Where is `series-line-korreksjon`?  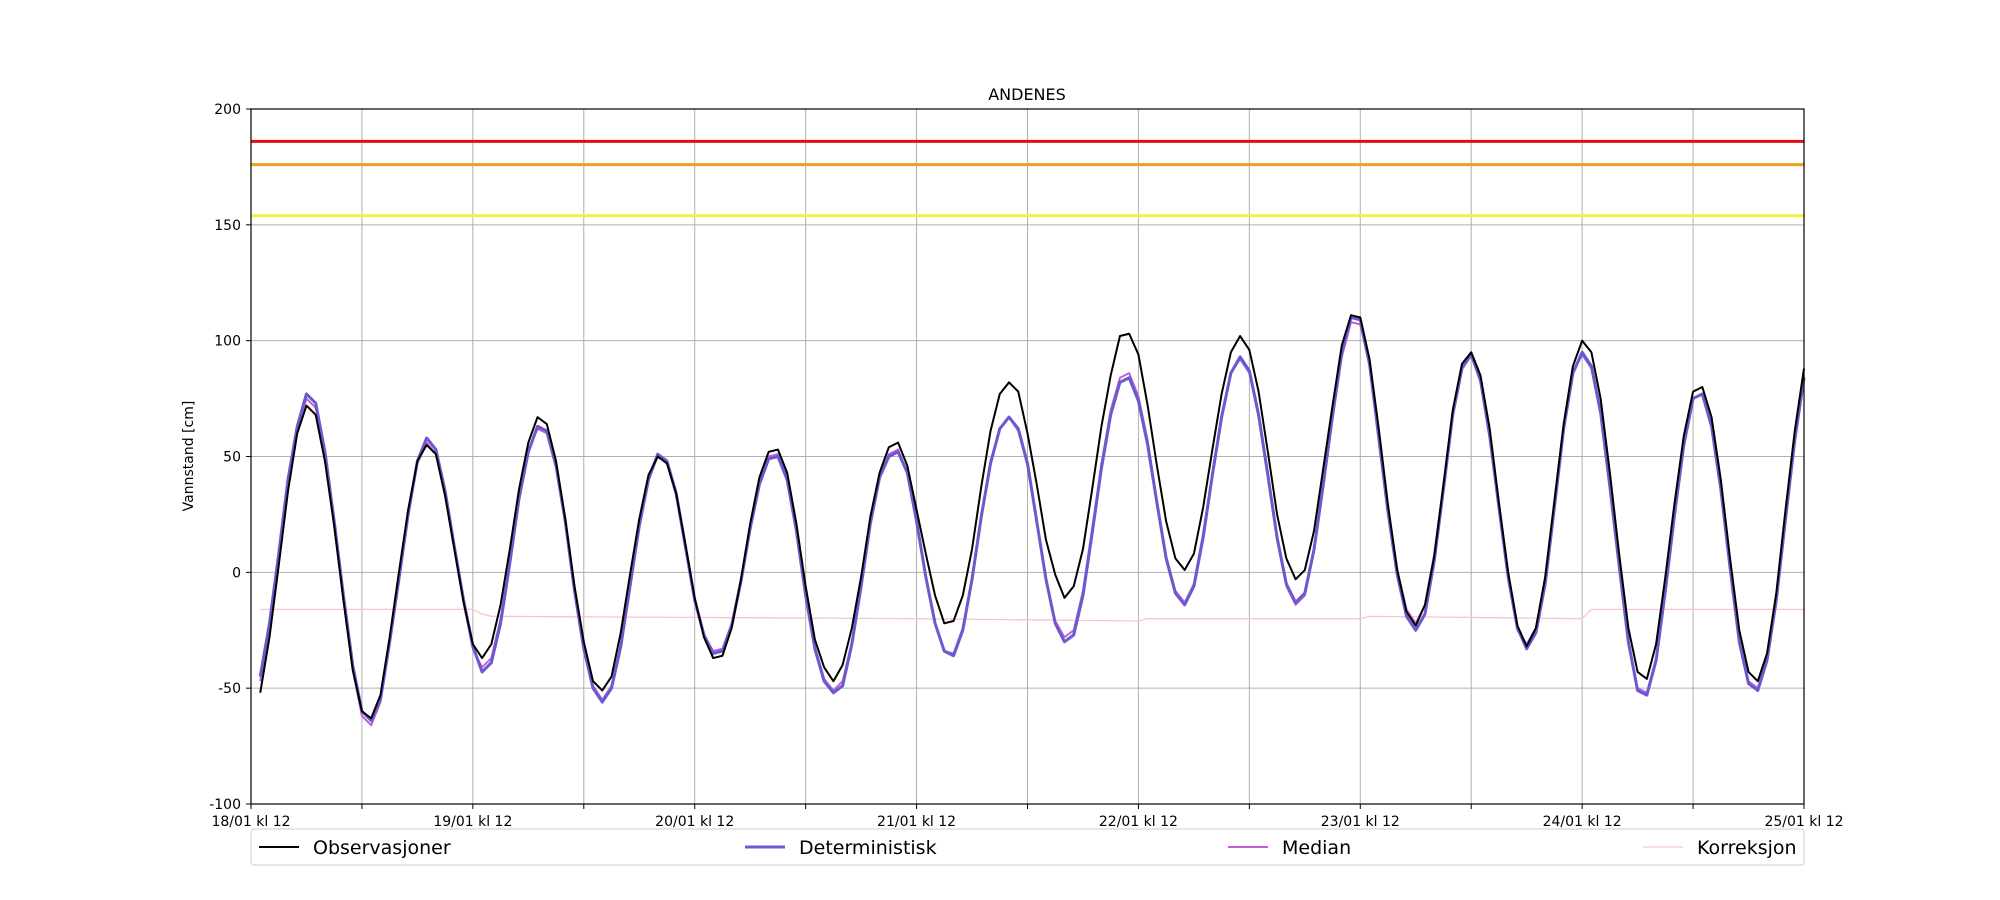 series-line-korreksjon is located at coordinates (1032, 615).